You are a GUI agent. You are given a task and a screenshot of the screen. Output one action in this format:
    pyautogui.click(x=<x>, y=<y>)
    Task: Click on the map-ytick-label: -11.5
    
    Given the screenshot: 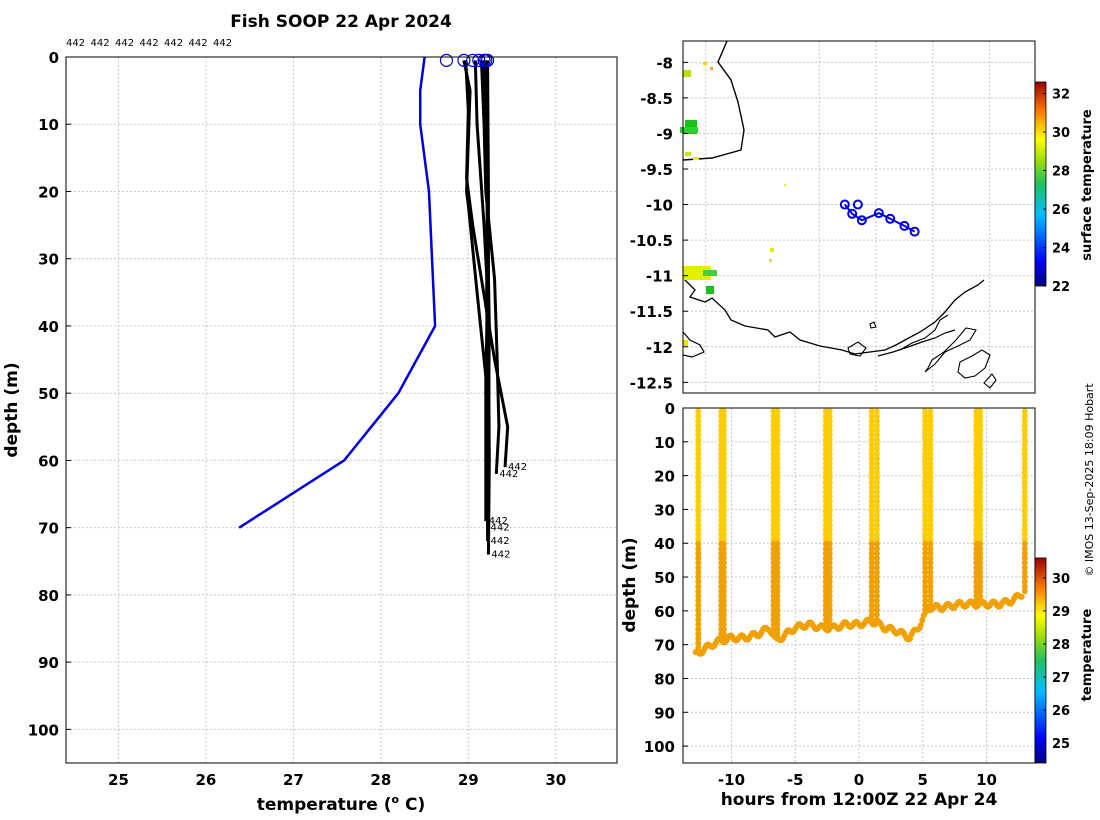 What is the action you would take?
    pyautogui.click(x=651, y=312)
    